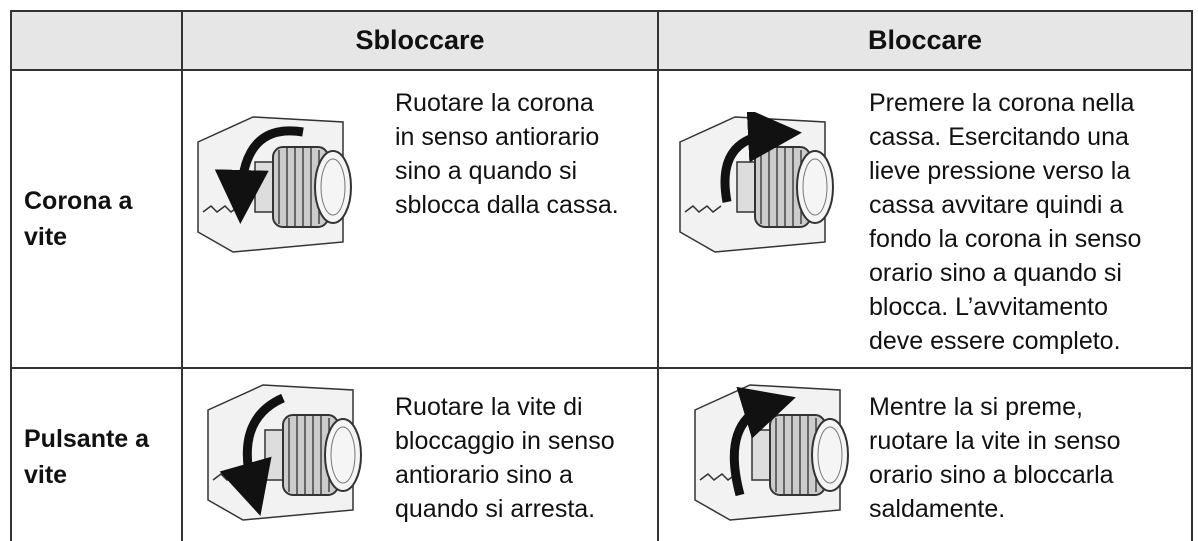 The image size is (1198, 541). What do you see at coordinates (484, 475) in the screenshot?
I see `text-line: antiorario sino a` at bounding box center [484, 475].